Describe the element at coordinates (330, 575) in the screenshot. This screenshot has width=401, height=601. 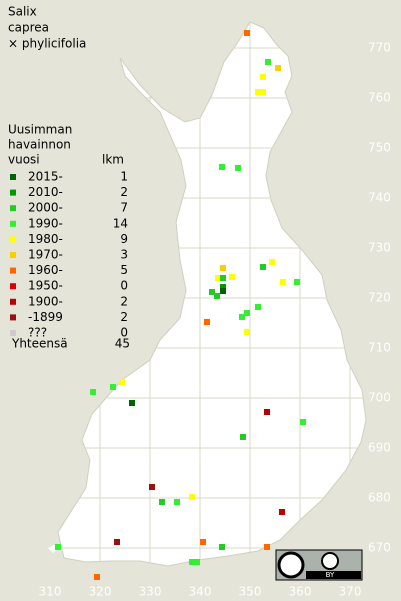
I see `badge-text: BY` at that location.